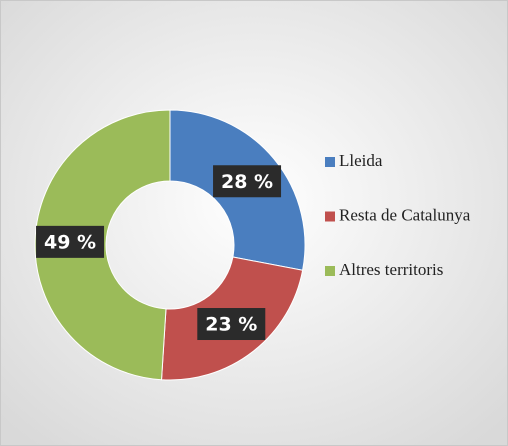 Image resolution: width=508 pixels, height=446 pixels. I want to click on legend-label: Altres territoris, so click(391, 269).